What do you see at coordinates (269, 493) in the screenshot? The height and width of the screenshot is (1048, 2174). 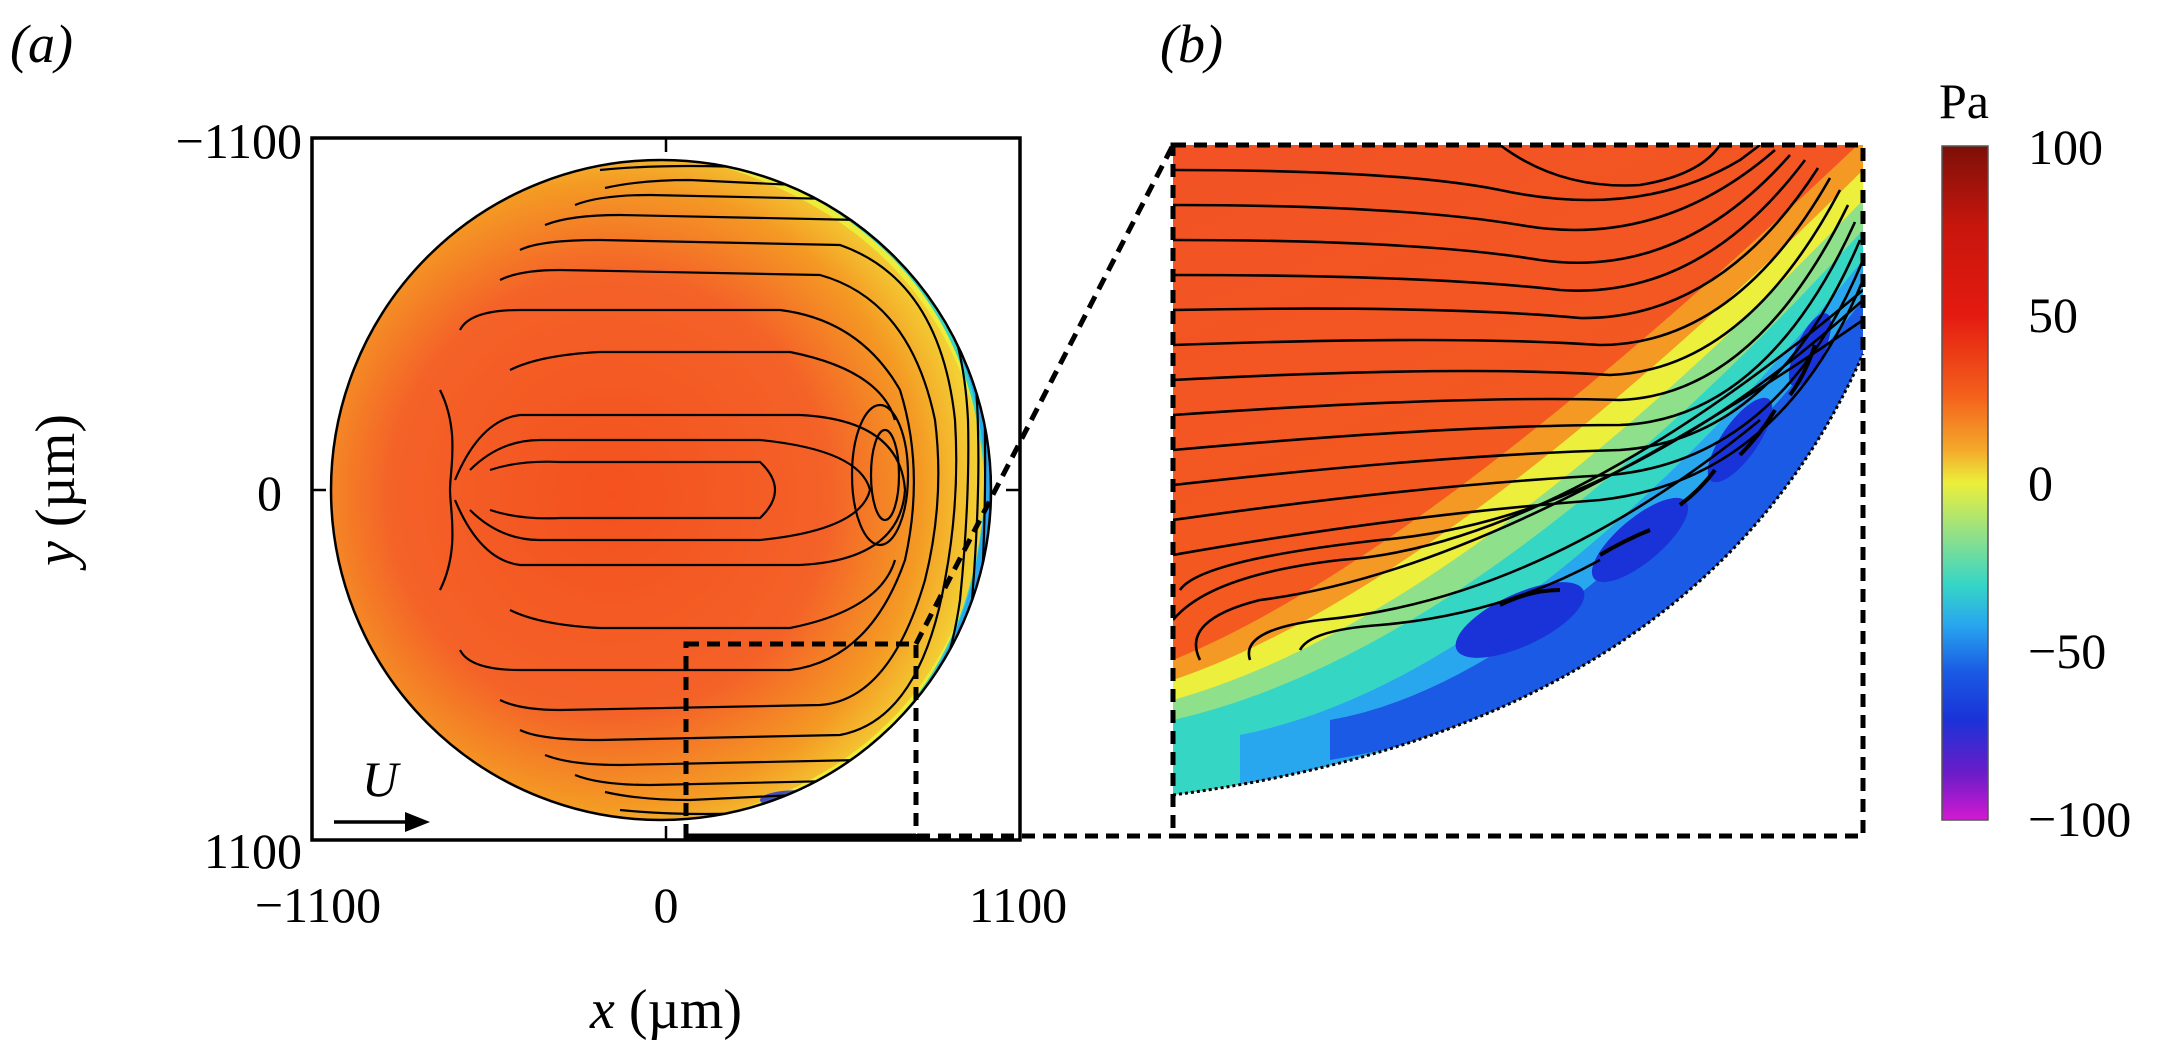 I see `y-tick-label: 0` at bounding box center [269, 493].